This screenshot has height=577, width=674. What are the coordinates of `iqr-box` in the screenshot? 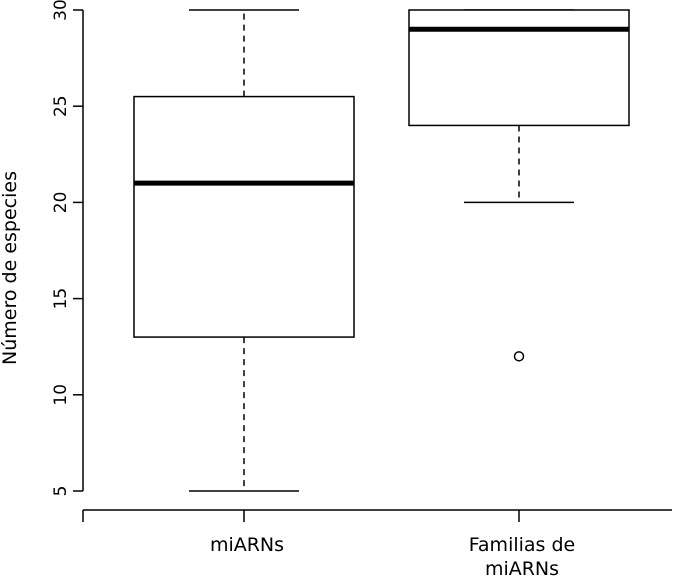 It's located at (244, 216).